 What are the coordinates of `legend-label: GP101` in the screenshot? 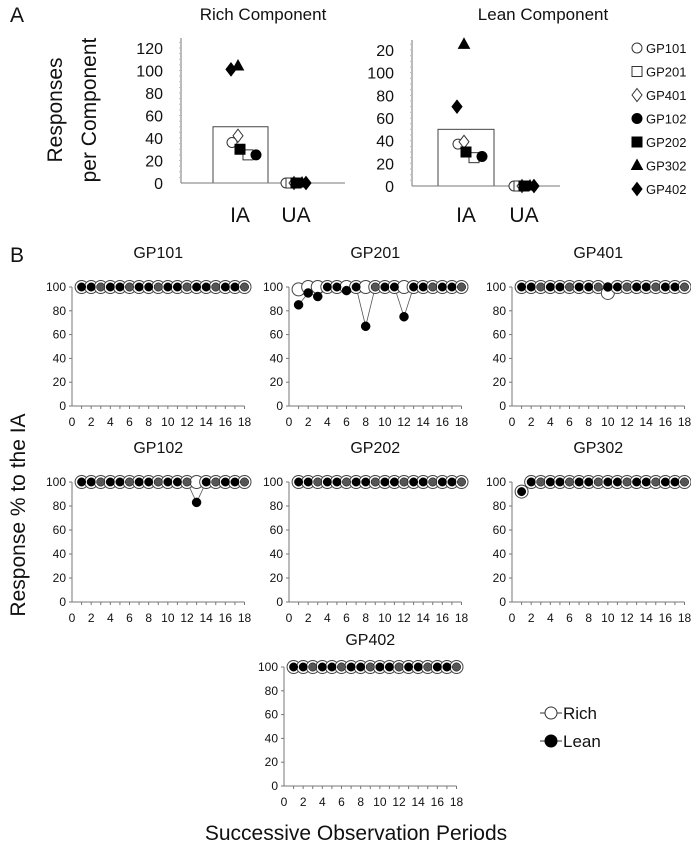 It's located at (666, 48).